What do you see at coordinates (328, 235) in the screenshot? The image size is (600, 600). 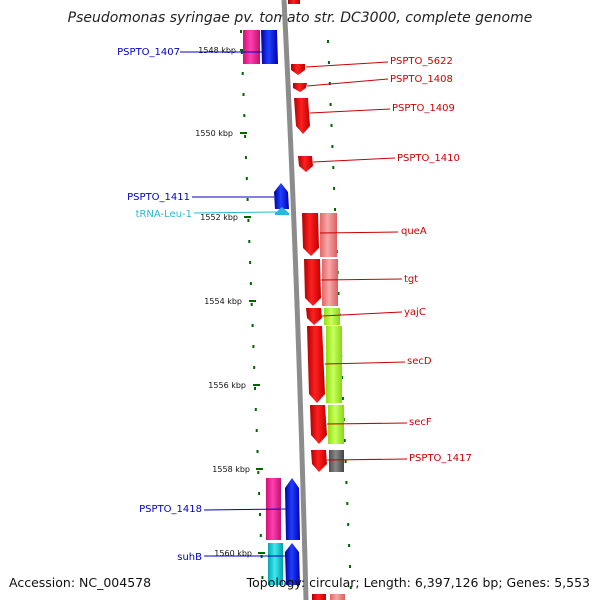 I see `cog-queA` at bounding box center [328, 235].